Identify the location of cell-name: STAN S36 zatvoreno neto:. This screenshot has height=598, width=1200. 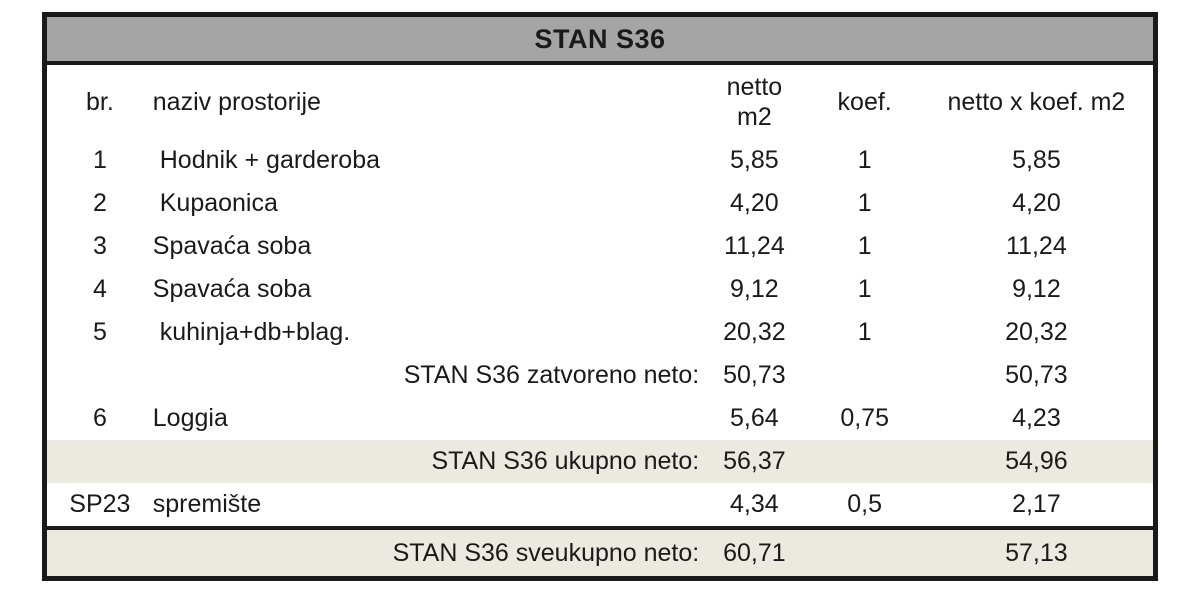
(551, 375).